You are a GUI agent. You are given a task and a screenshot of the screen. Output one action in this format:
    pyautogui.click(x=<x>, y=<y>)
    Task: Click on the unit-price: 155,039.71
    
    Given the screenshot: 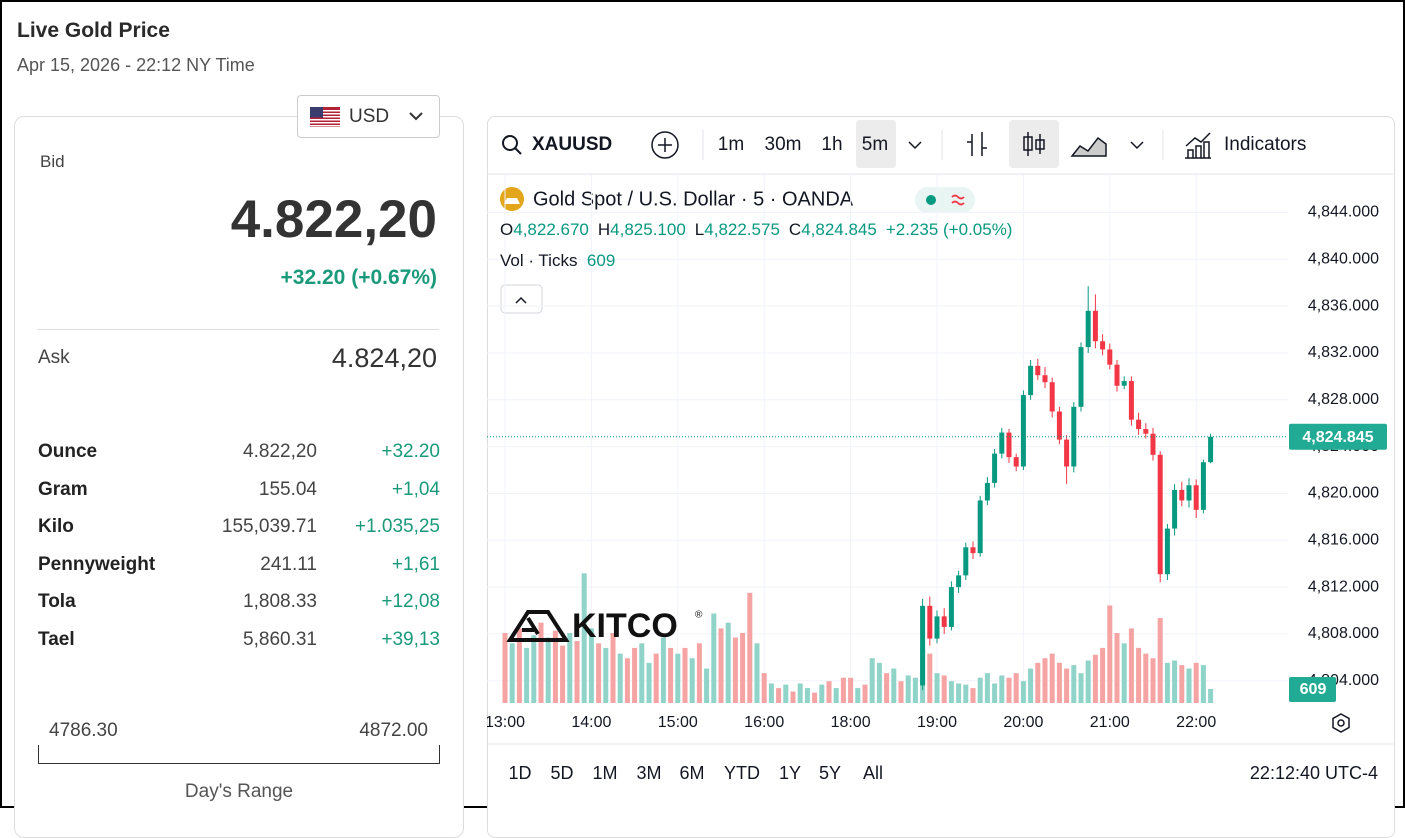 What is the action you would take?
    pyautogui.click(x=269, y=526)
    